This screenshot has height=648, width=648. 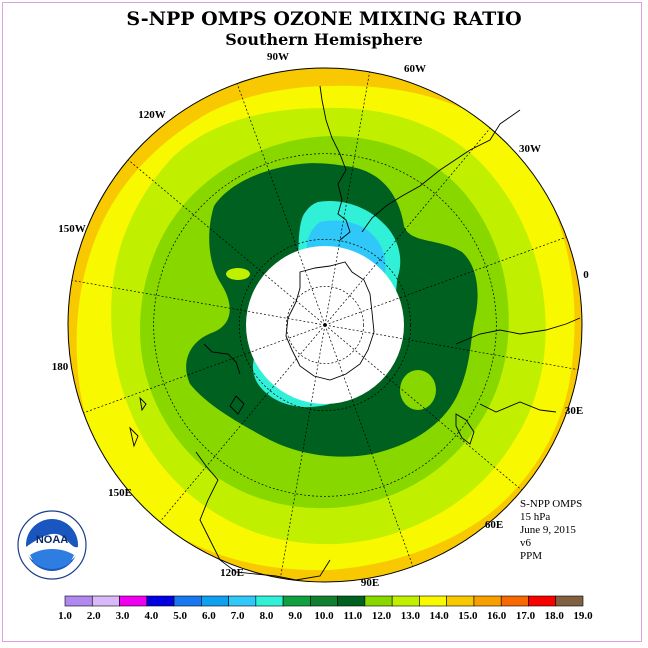 I want to click on latitude-circle, so click(x=325, y=325).